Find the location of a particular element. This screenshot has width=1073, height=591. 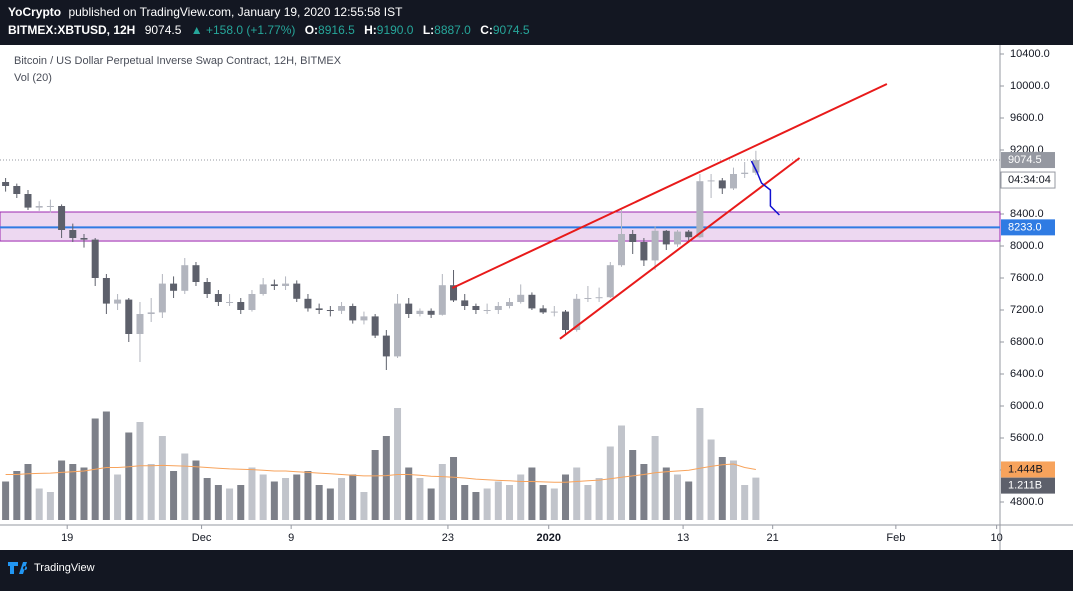

price: 9074.5 is located at coordinates (163, 30).